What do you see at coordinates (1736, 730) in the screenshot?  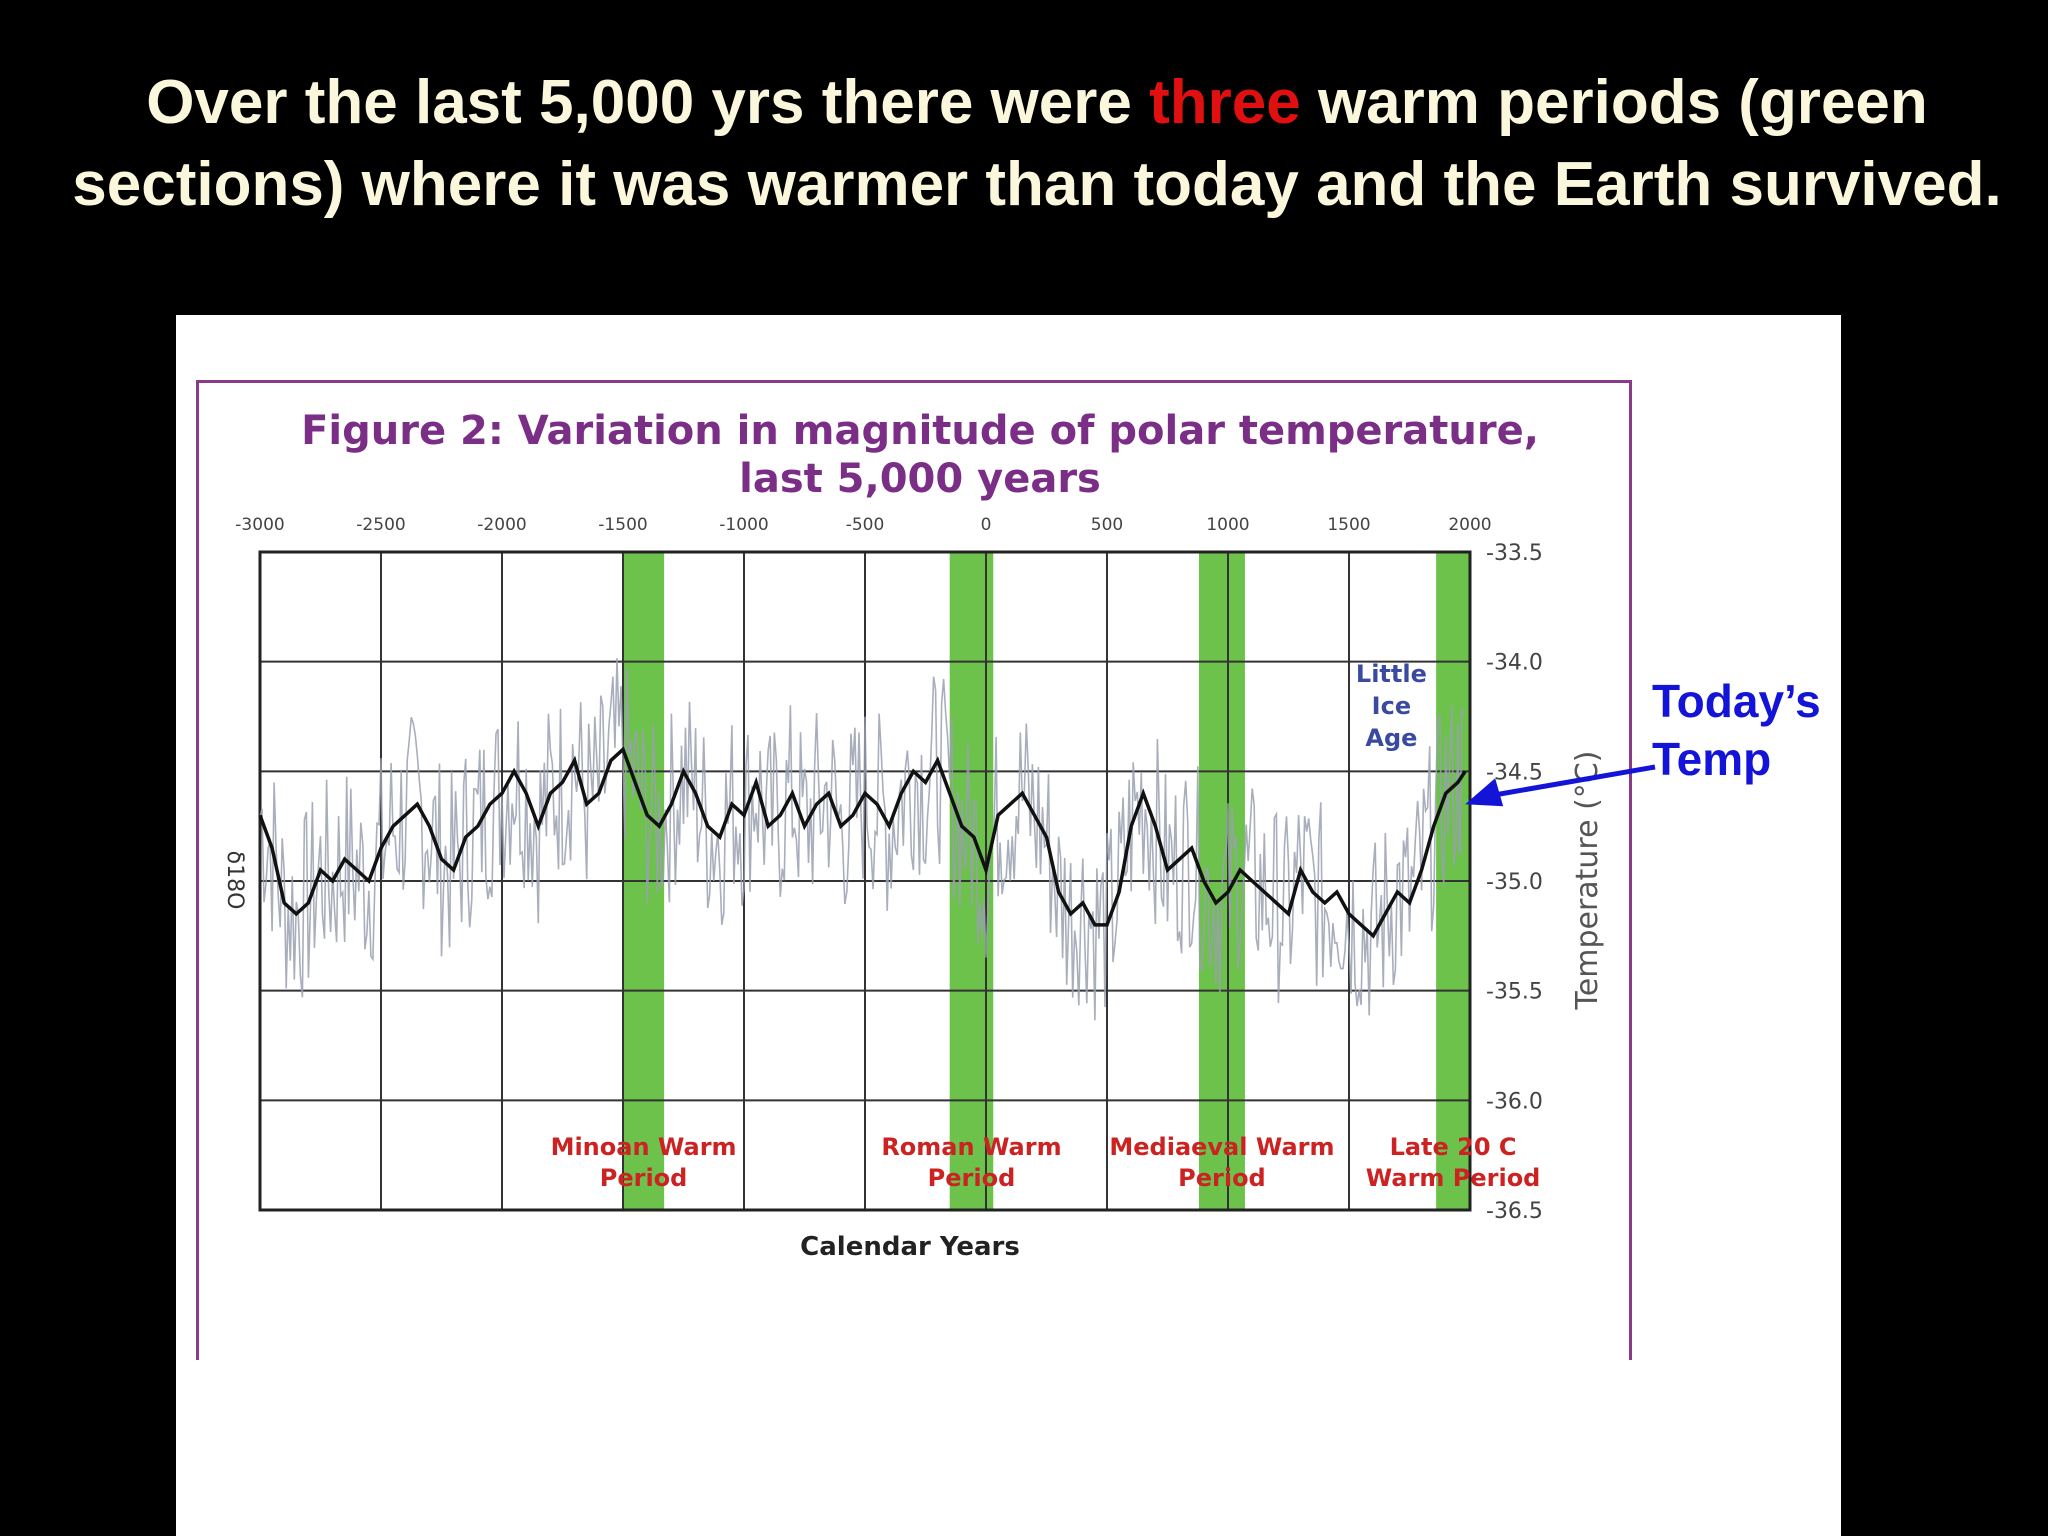 I see `todays-temp-label: Today’s Temp` at bounding box center [1736, 730].